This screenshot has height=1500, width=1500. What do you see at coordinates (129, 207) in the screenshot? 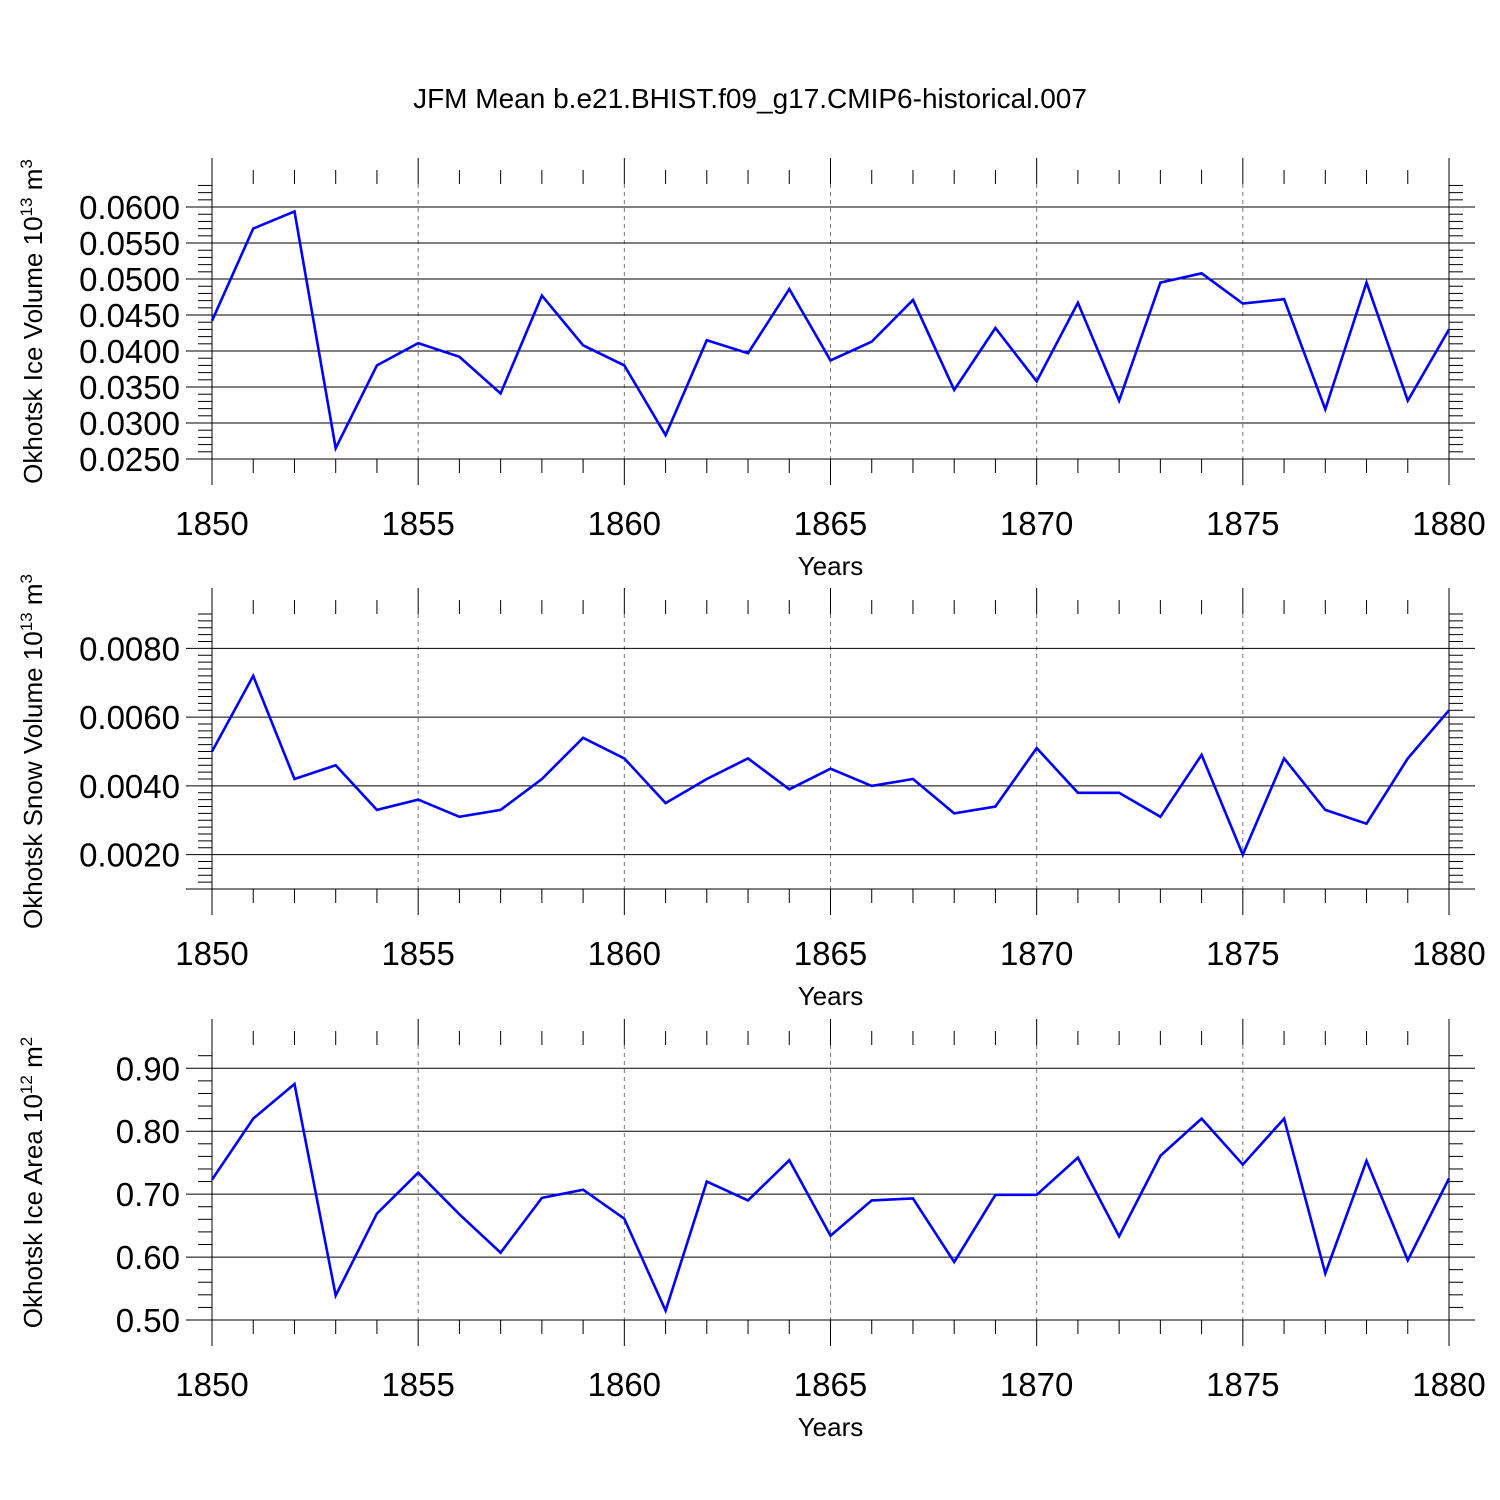
I see `y-tick-label: 0.0600` at bounding box center [129, 207].